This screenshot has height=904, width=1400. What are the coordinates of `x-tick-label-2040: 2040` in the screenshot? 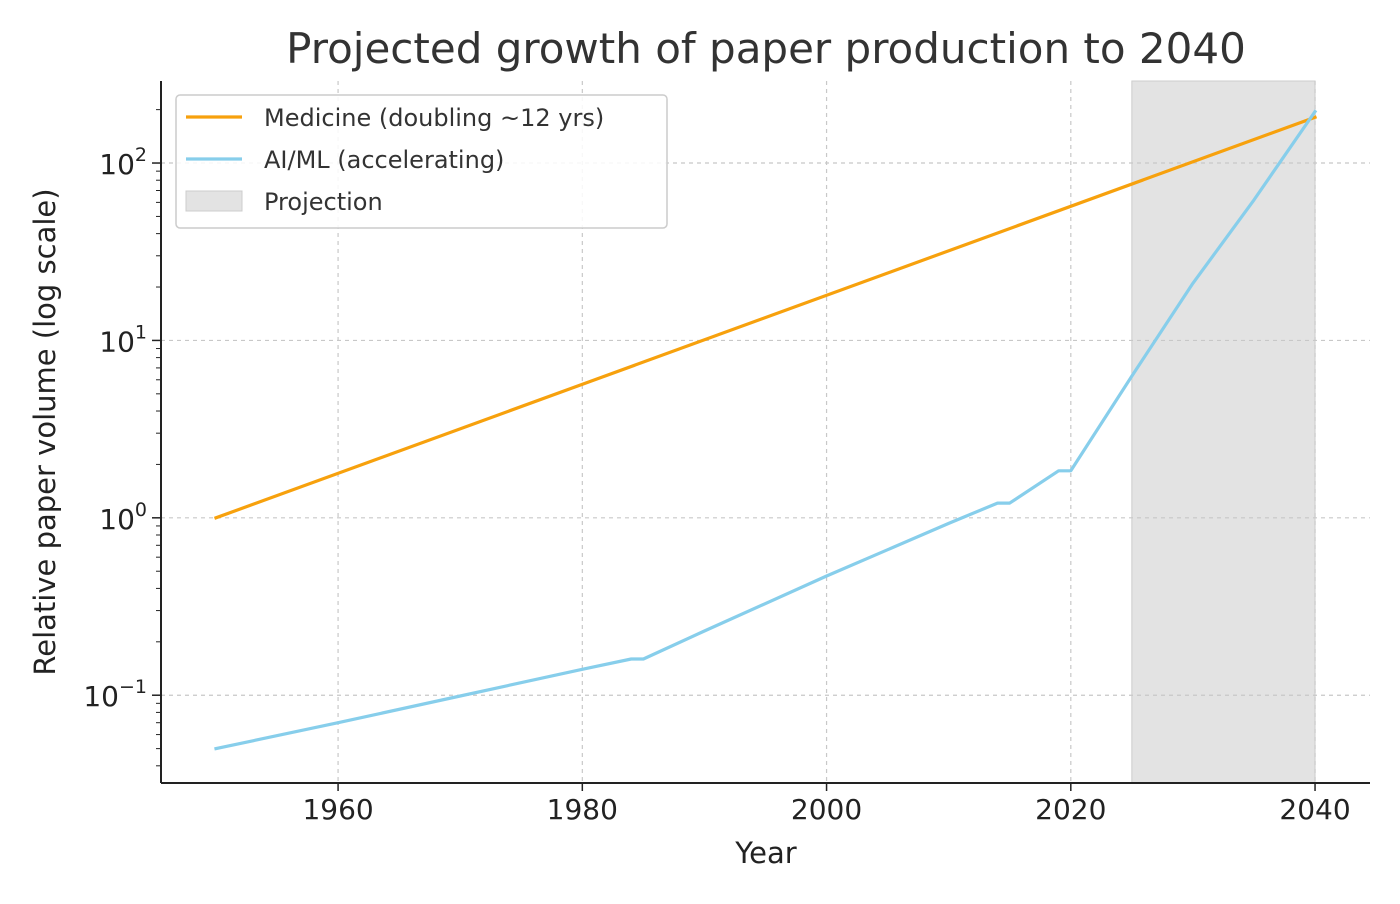 It's located at (1314, 809).